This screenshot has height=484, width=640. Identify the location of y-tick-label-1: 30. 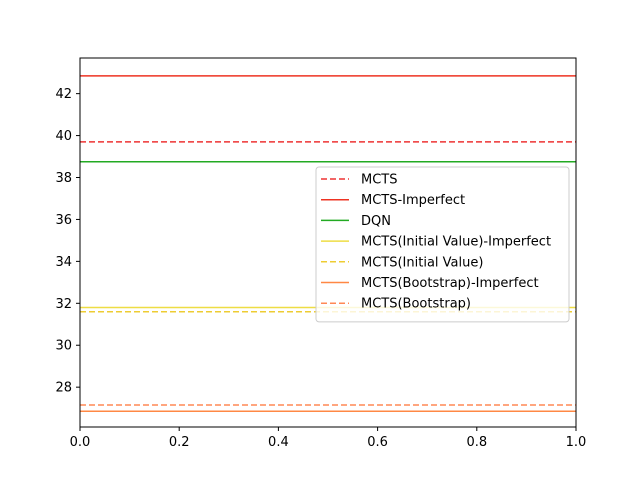
(63, 346).